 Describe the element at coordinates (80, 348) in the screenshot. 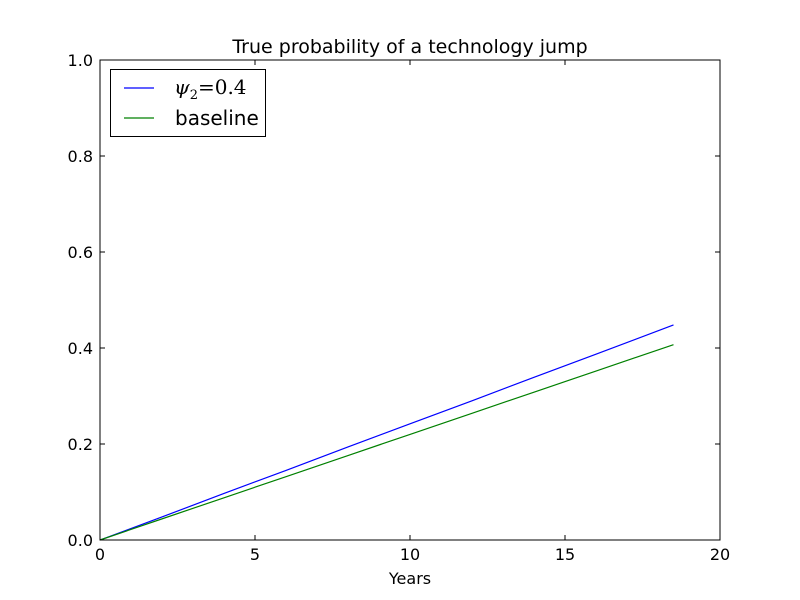

I see `y-tick-label: 0.4` at that location.